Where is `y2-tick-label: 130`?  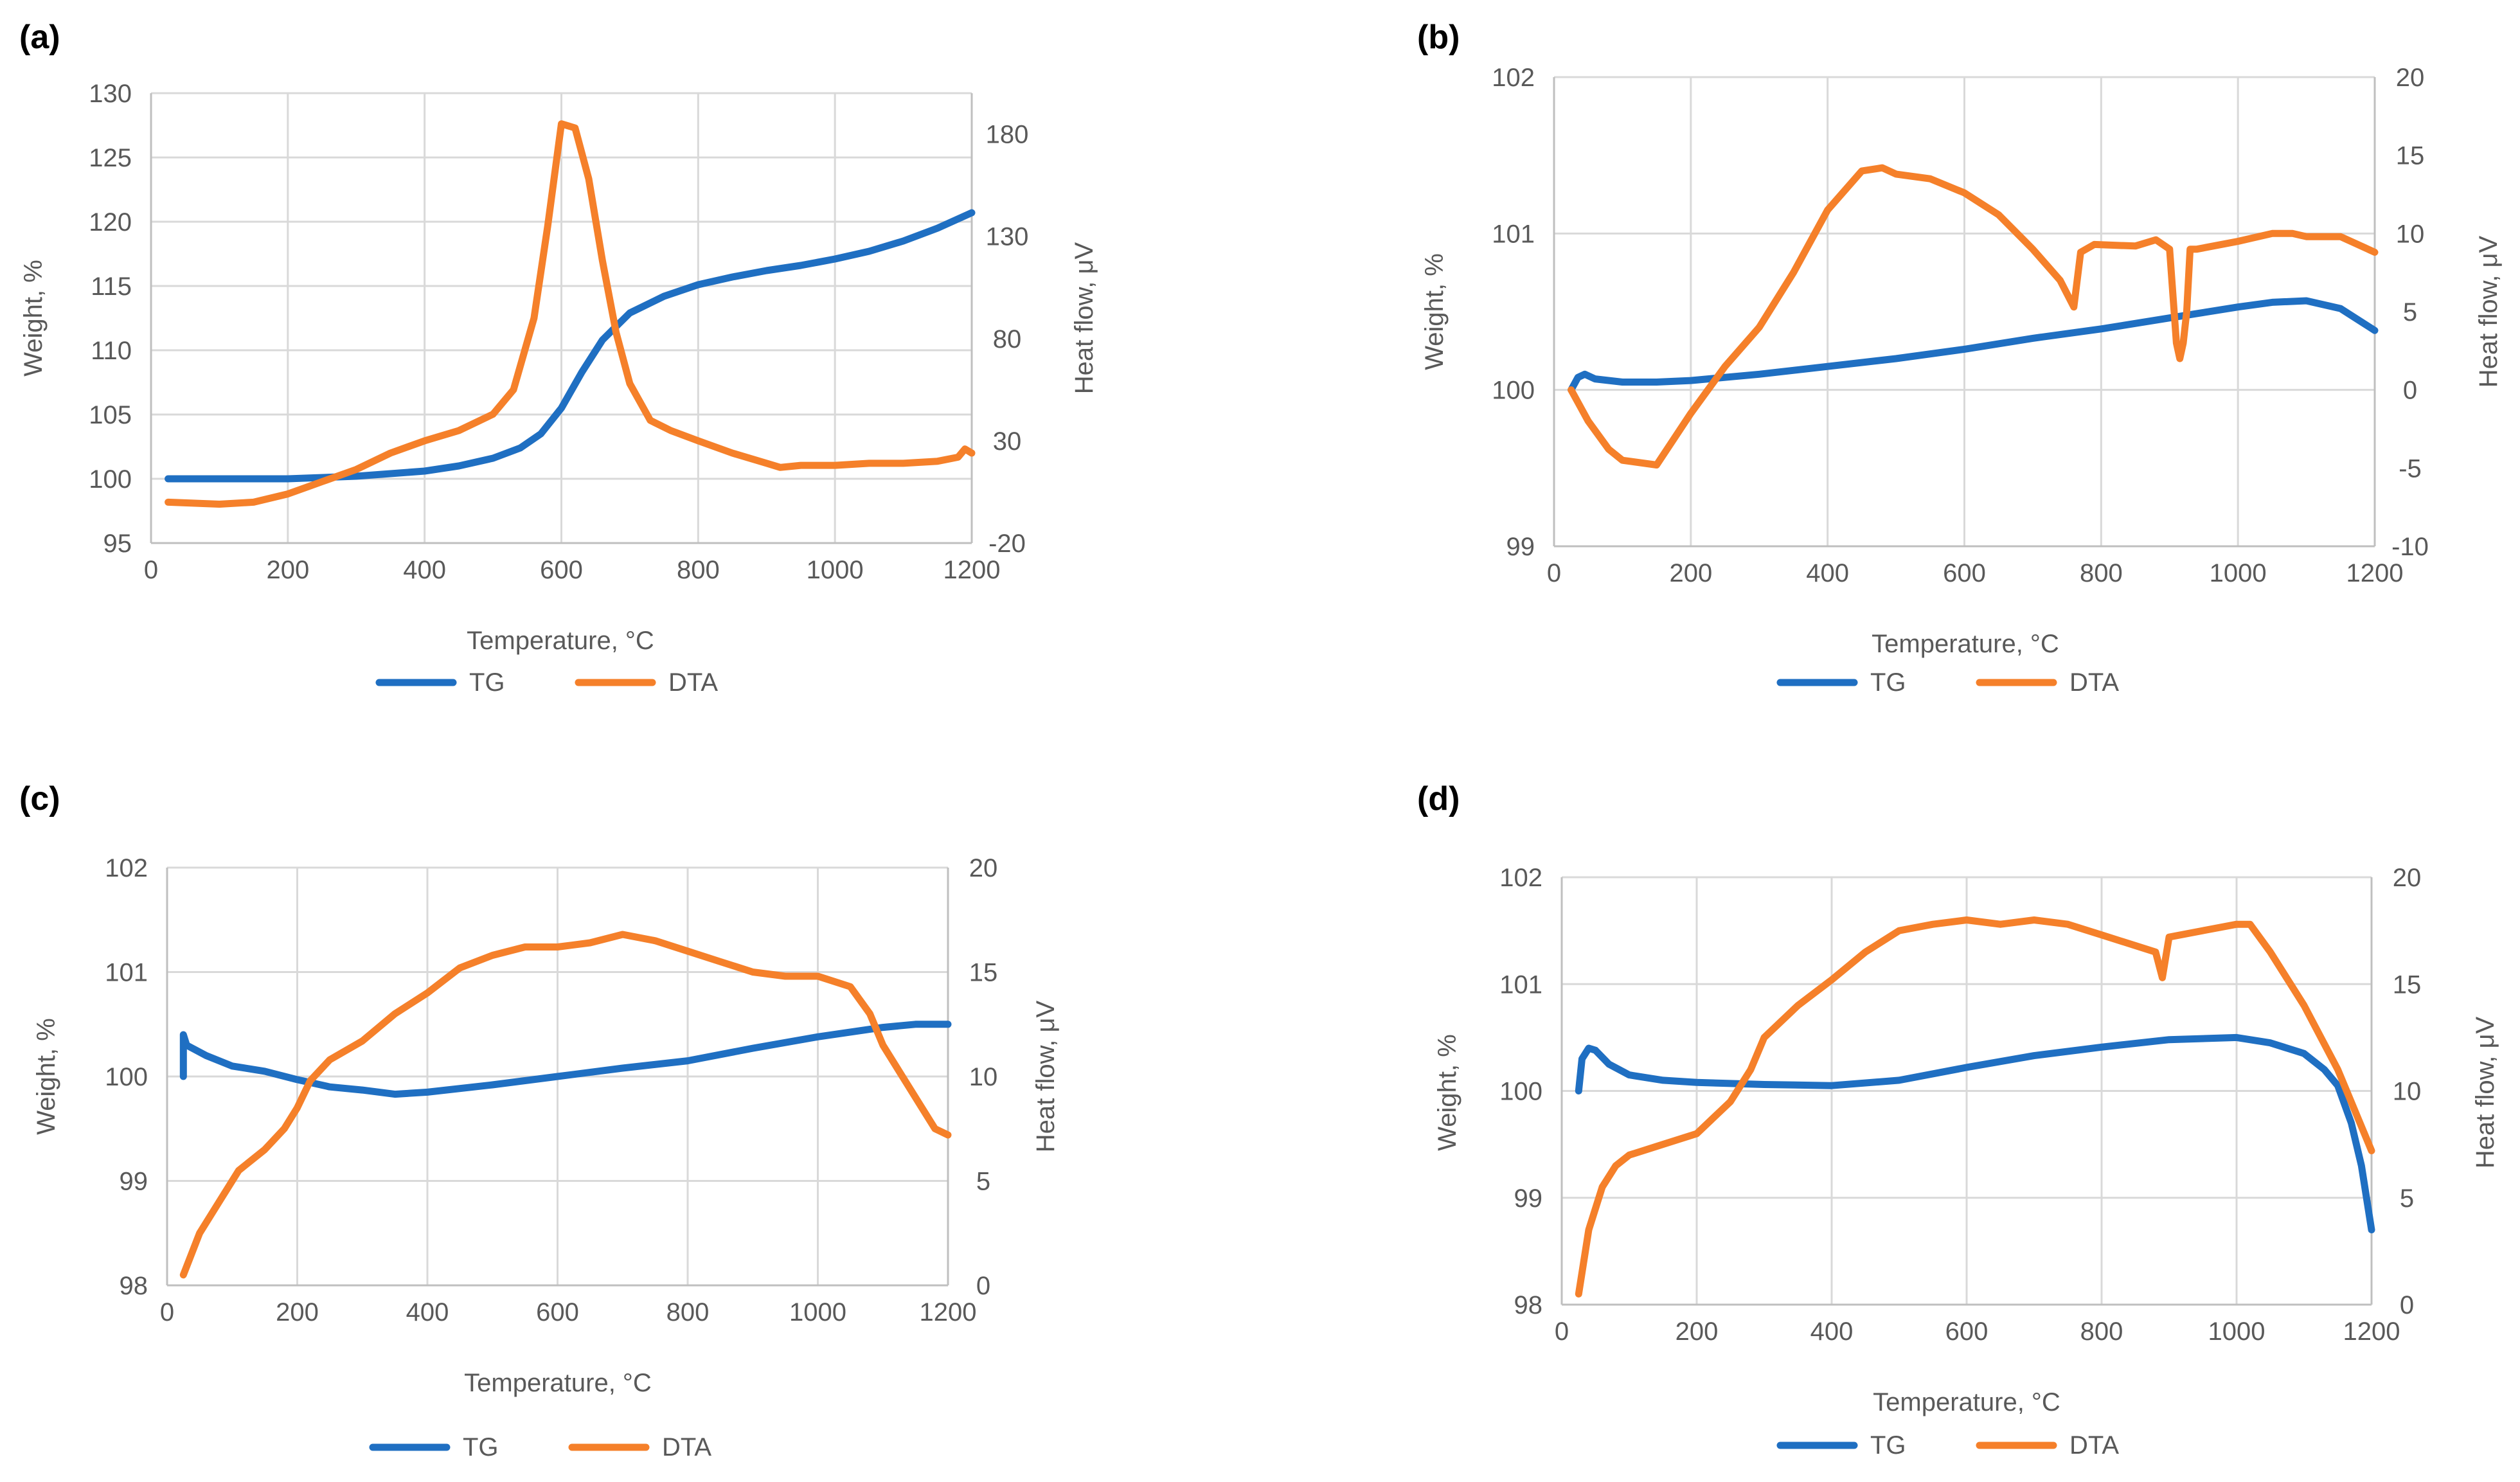
y2-tick-label: 130 is located at coordinates (1007, 237).